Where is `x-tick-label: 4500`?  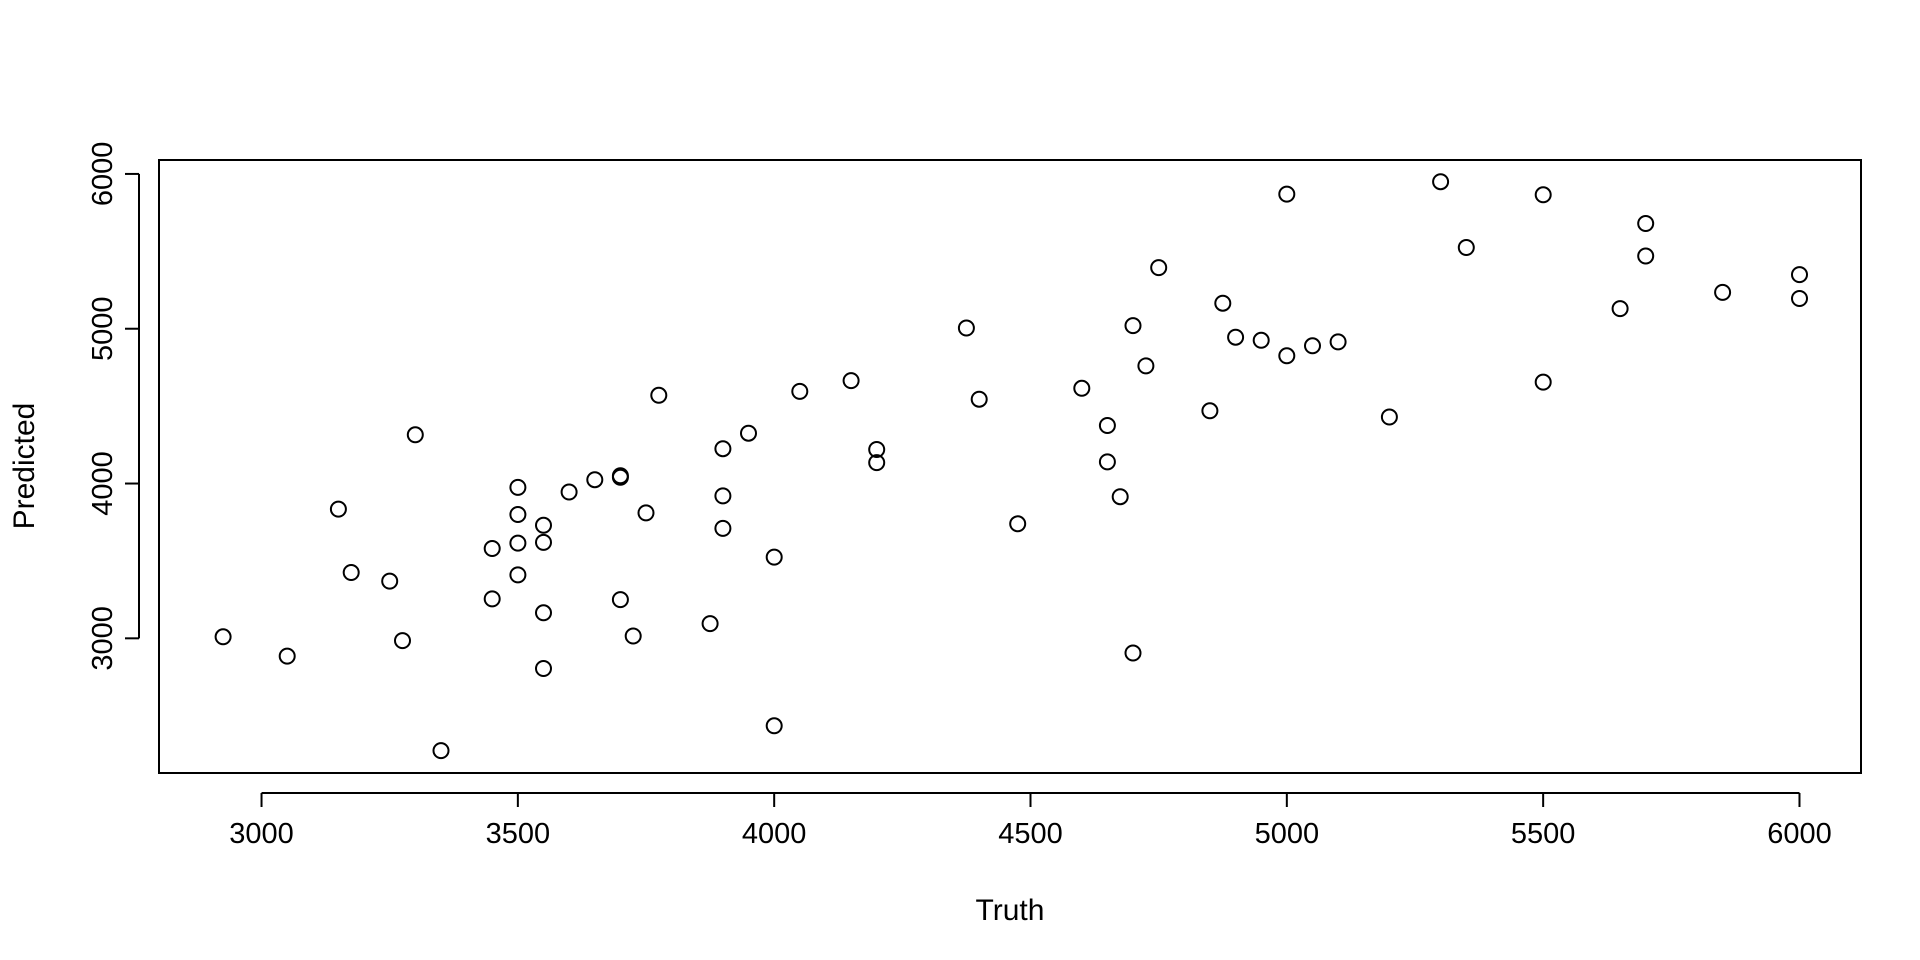 x-tick-label: 4500 is located at coordinates (1030, 834).